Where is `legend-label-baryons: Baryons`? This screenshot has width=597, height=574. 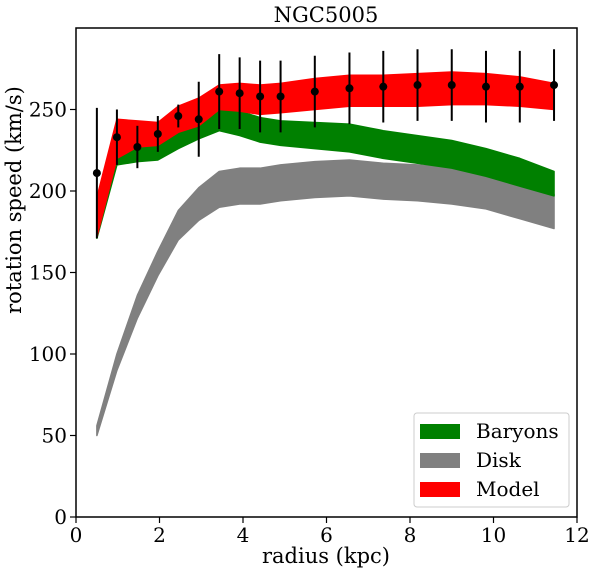
legend-label-baryons: Baryons is located at coordinates (517, 431).